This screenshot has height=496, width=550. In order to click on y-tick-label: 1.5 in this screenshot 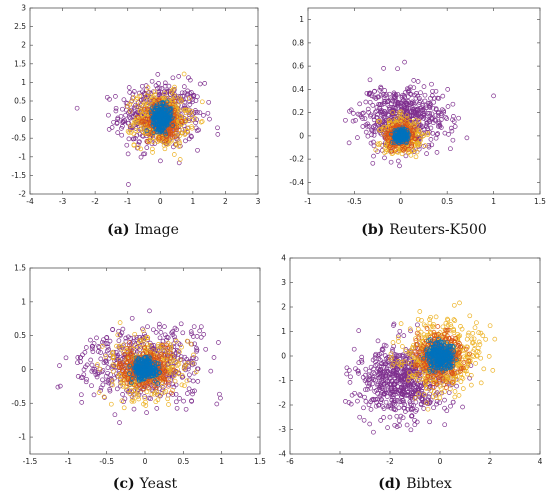, I will do `click(20, 268)`.